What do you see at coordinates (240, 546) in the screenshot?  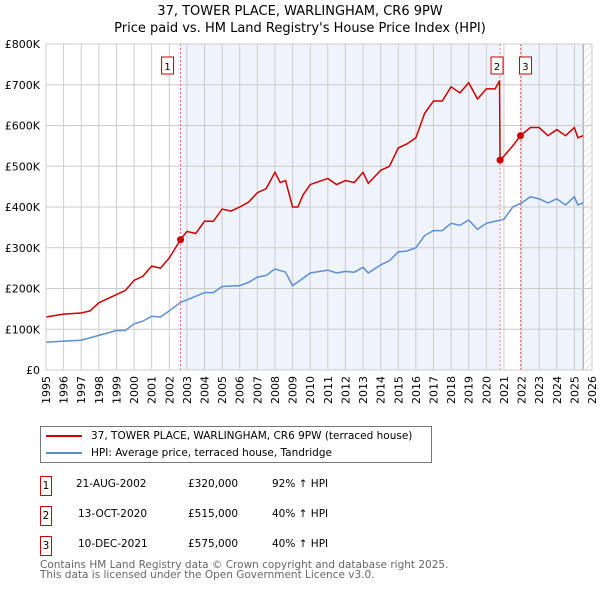 I see `sale-row: 3 10-DEC-2021 £575,000 40% ↑ HPI` at bounding box center [240, 546].